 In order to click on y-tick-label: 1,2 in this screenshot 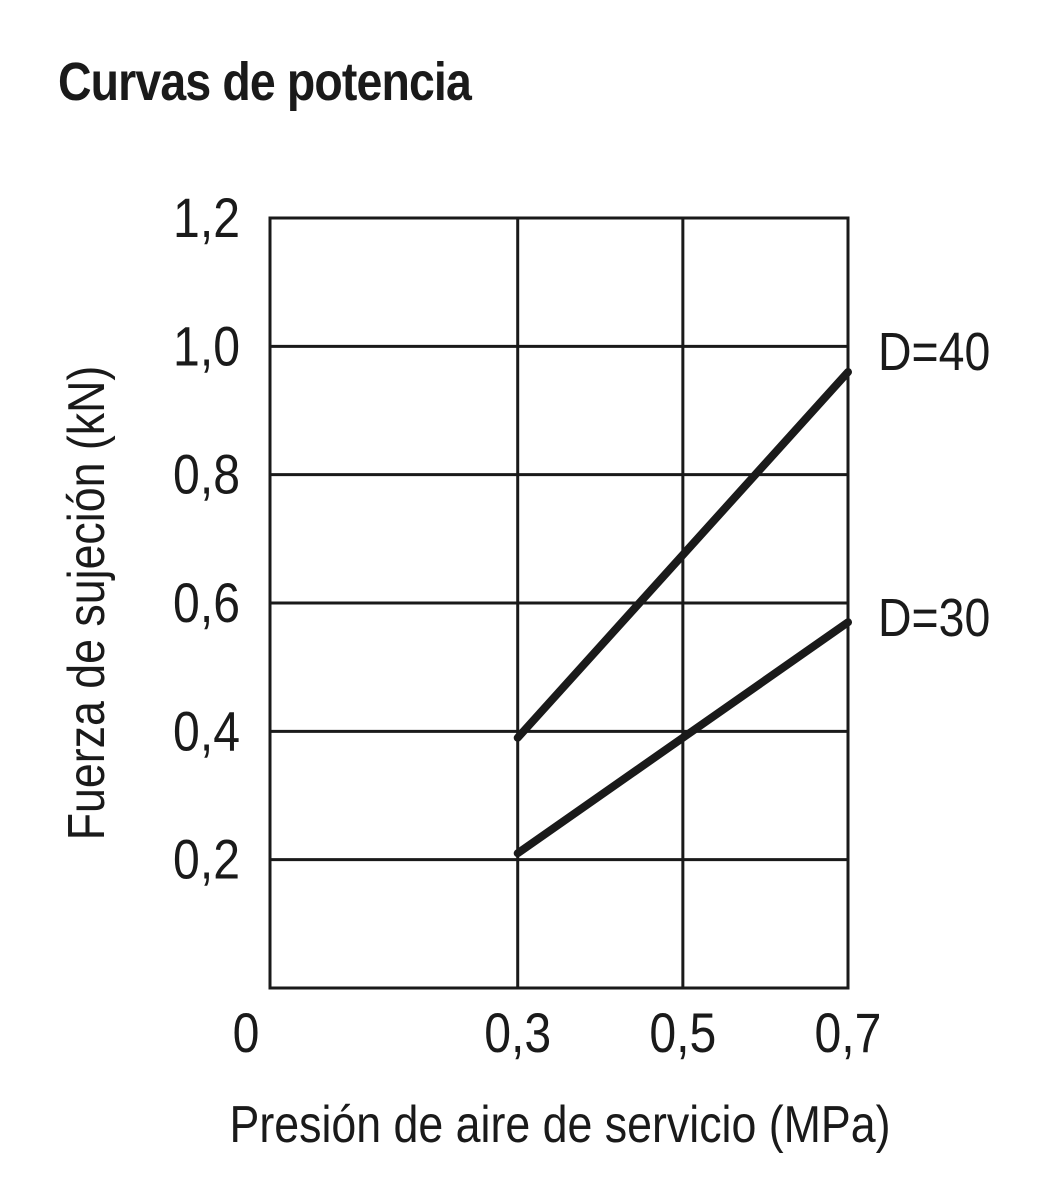, I will do `click(206, 219)`.